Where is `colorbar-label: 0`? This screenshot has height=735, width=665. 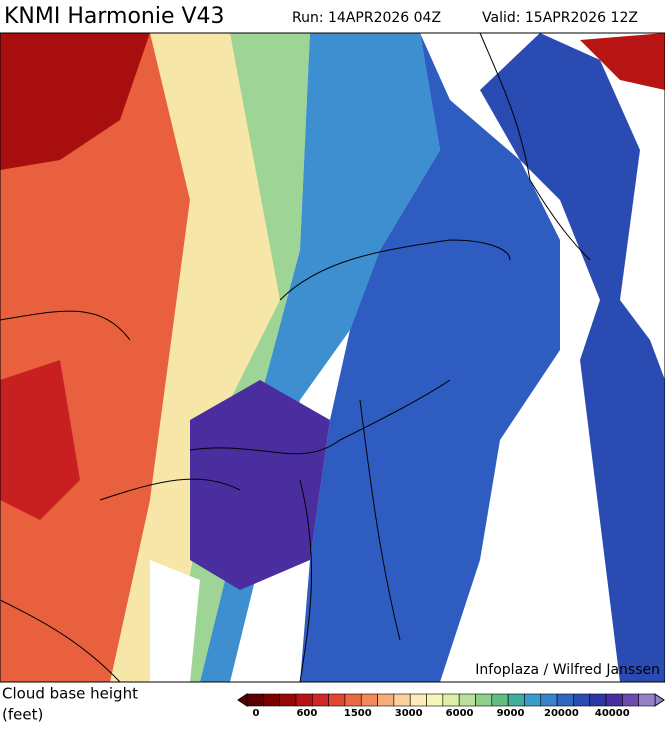
colorbar-label: 0 is located at coordinates (256, 713).